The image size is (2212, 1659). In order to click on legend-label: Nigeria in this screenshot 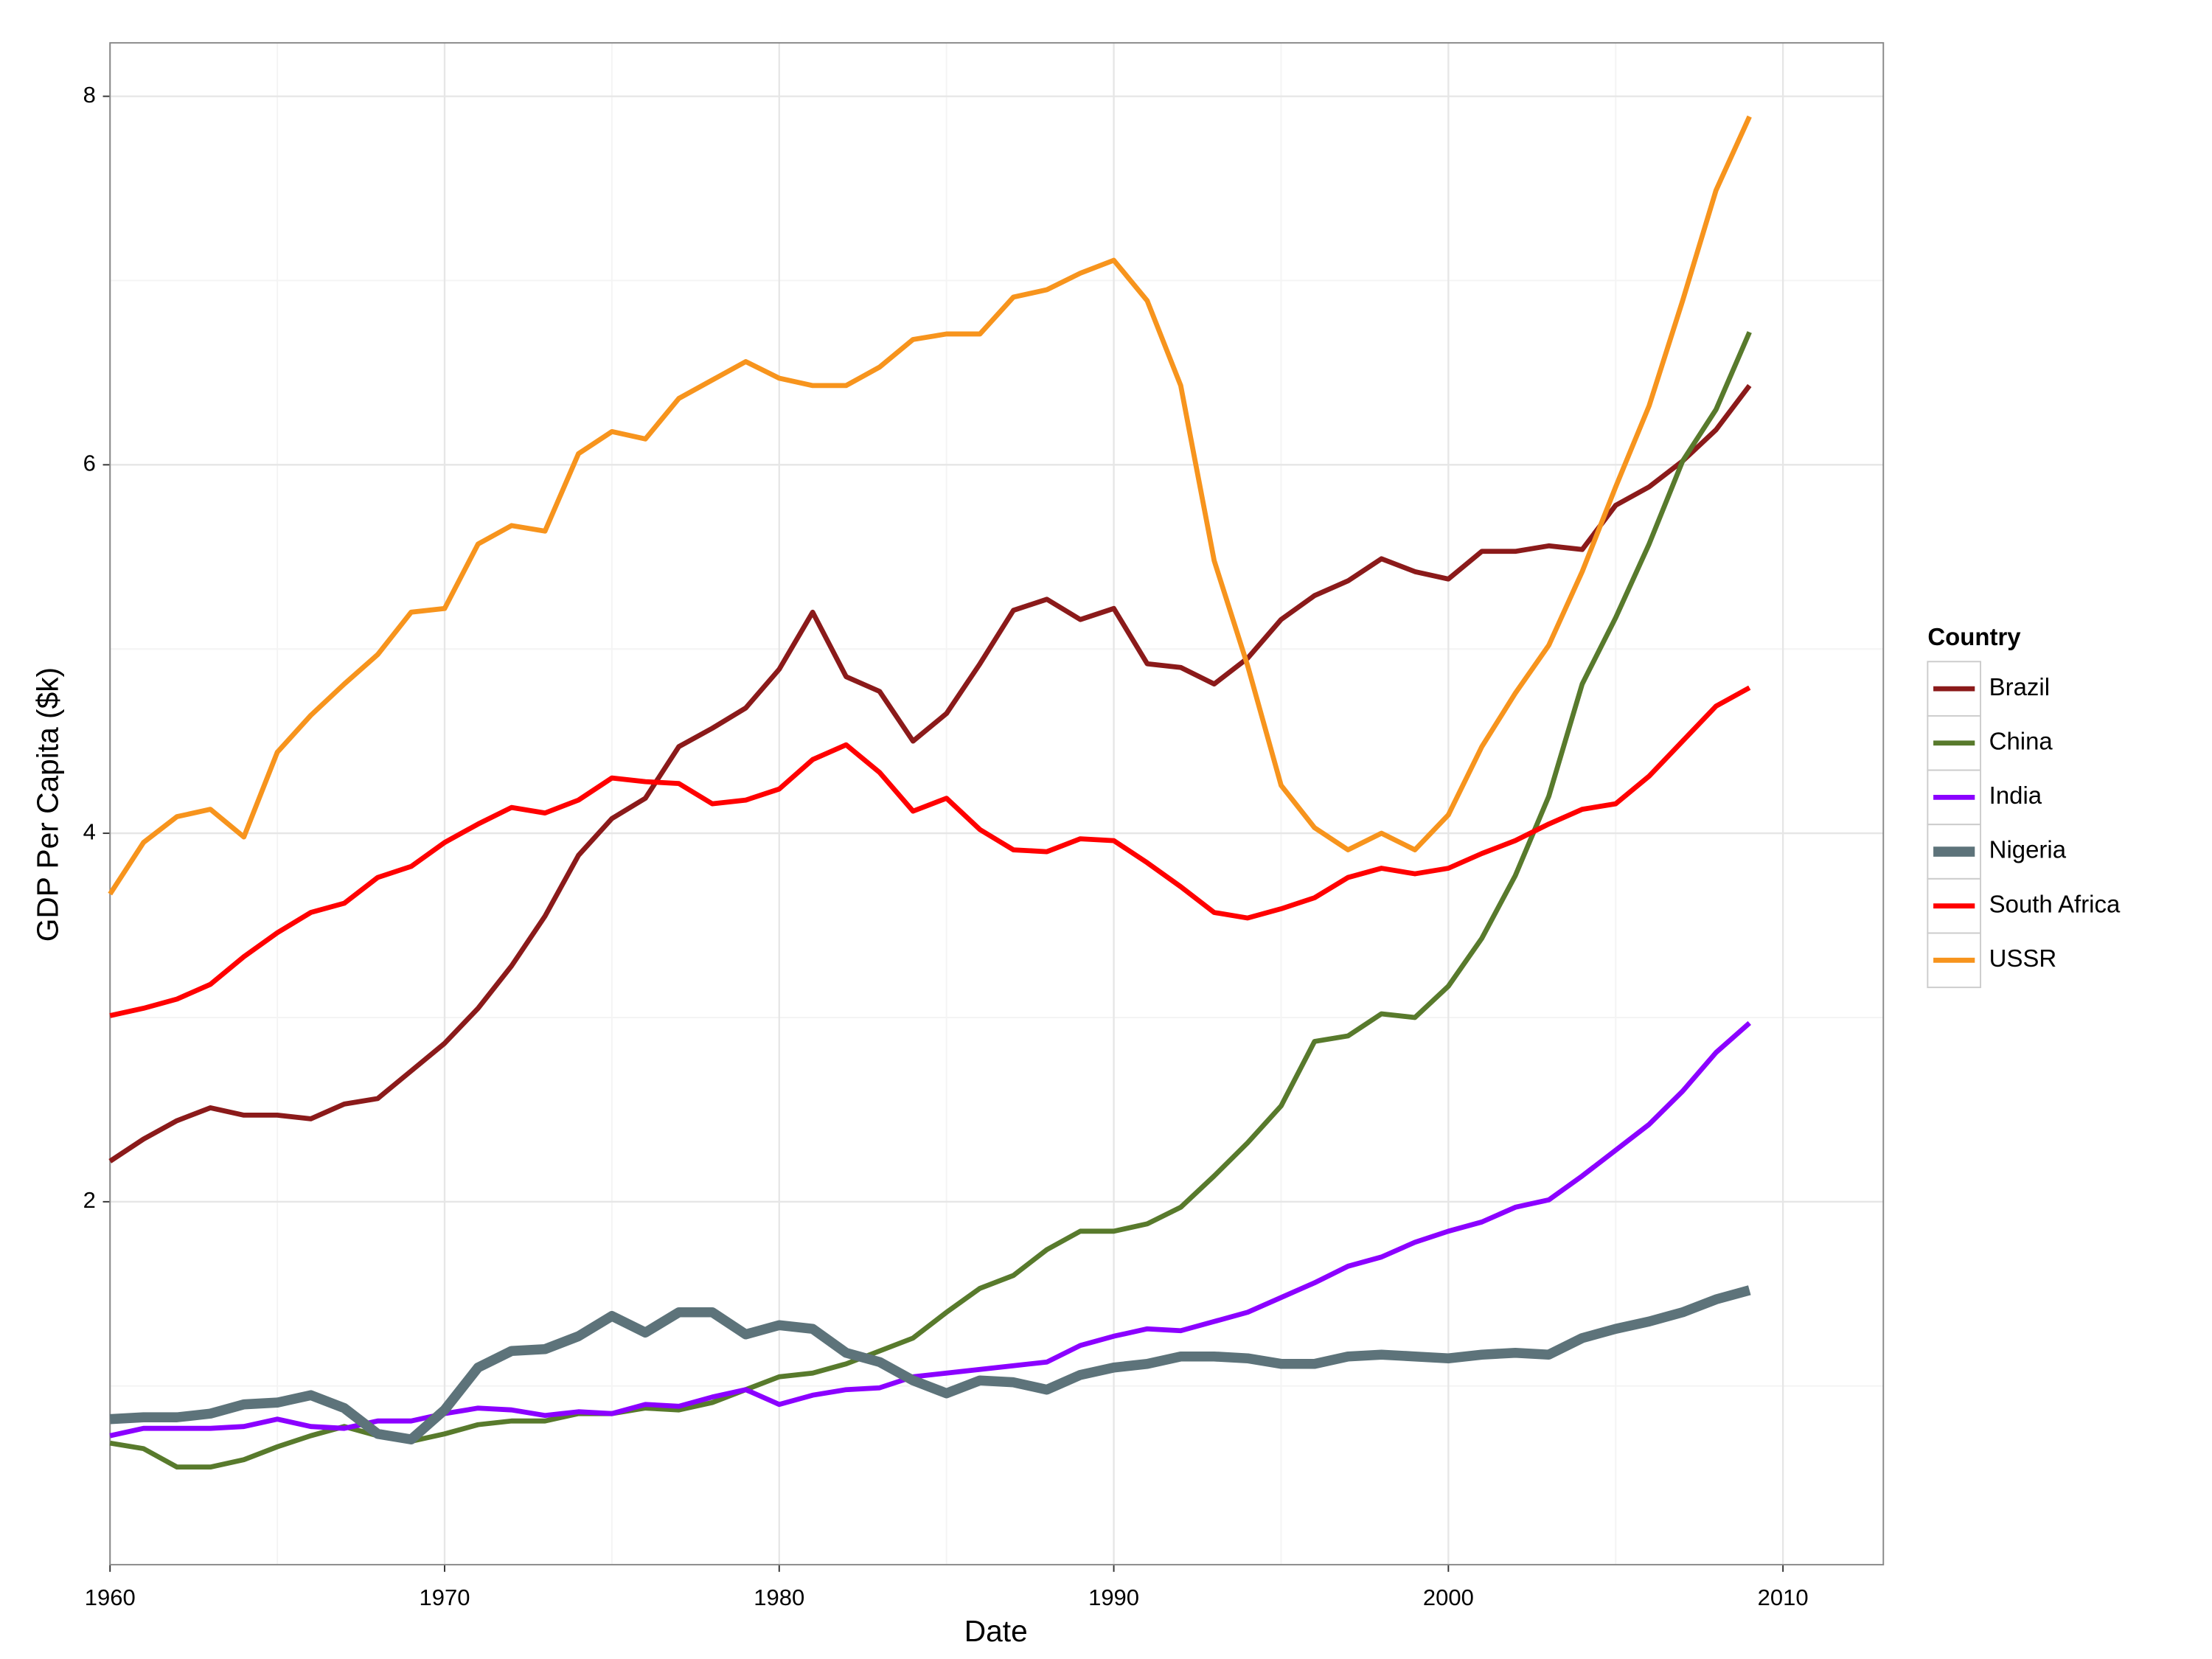, I will do `click(2028, 849)`.